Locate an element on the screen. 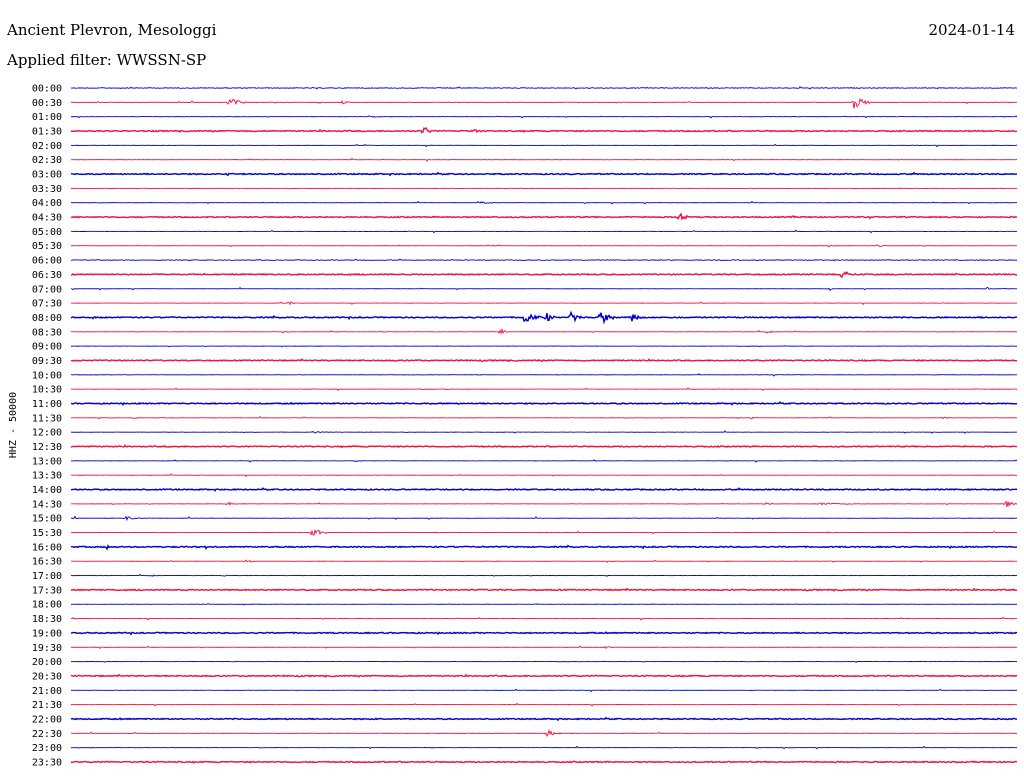 The width and height of the screenshot is (1024, 780). time-tick-label: 01:00 is located at coordinates (47, 117).